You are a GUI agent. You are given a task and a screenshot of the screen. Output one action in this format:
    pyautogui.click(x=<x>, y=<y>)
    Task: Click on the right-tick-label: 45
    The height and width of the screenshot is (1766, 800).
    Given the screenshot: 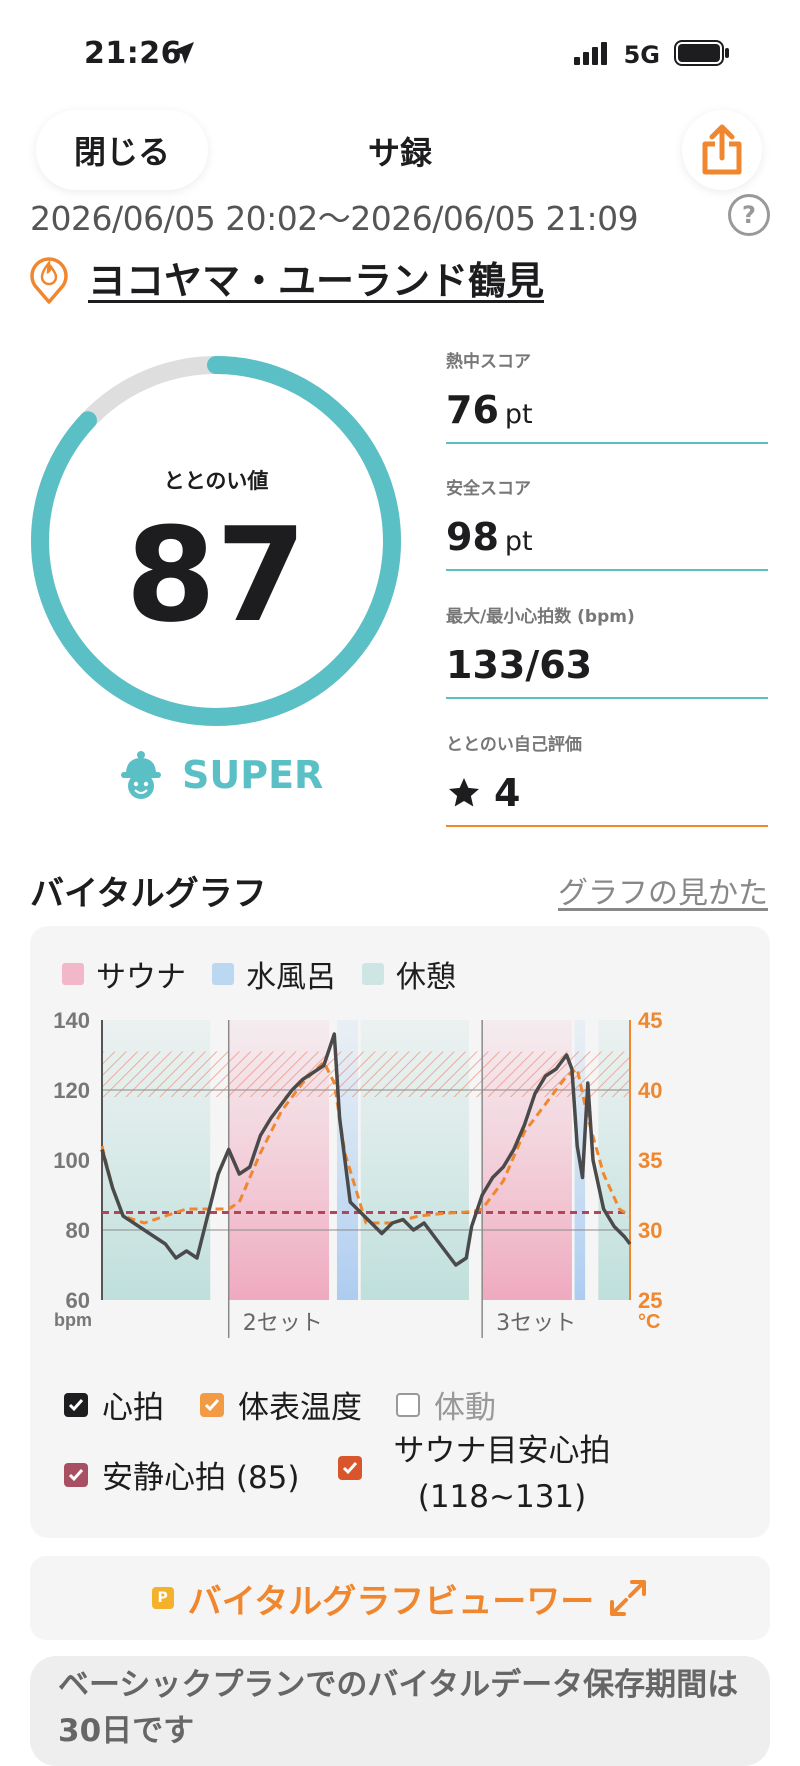 What is the action you would take?
    pyautogui.click(x=650, y=1020)
    